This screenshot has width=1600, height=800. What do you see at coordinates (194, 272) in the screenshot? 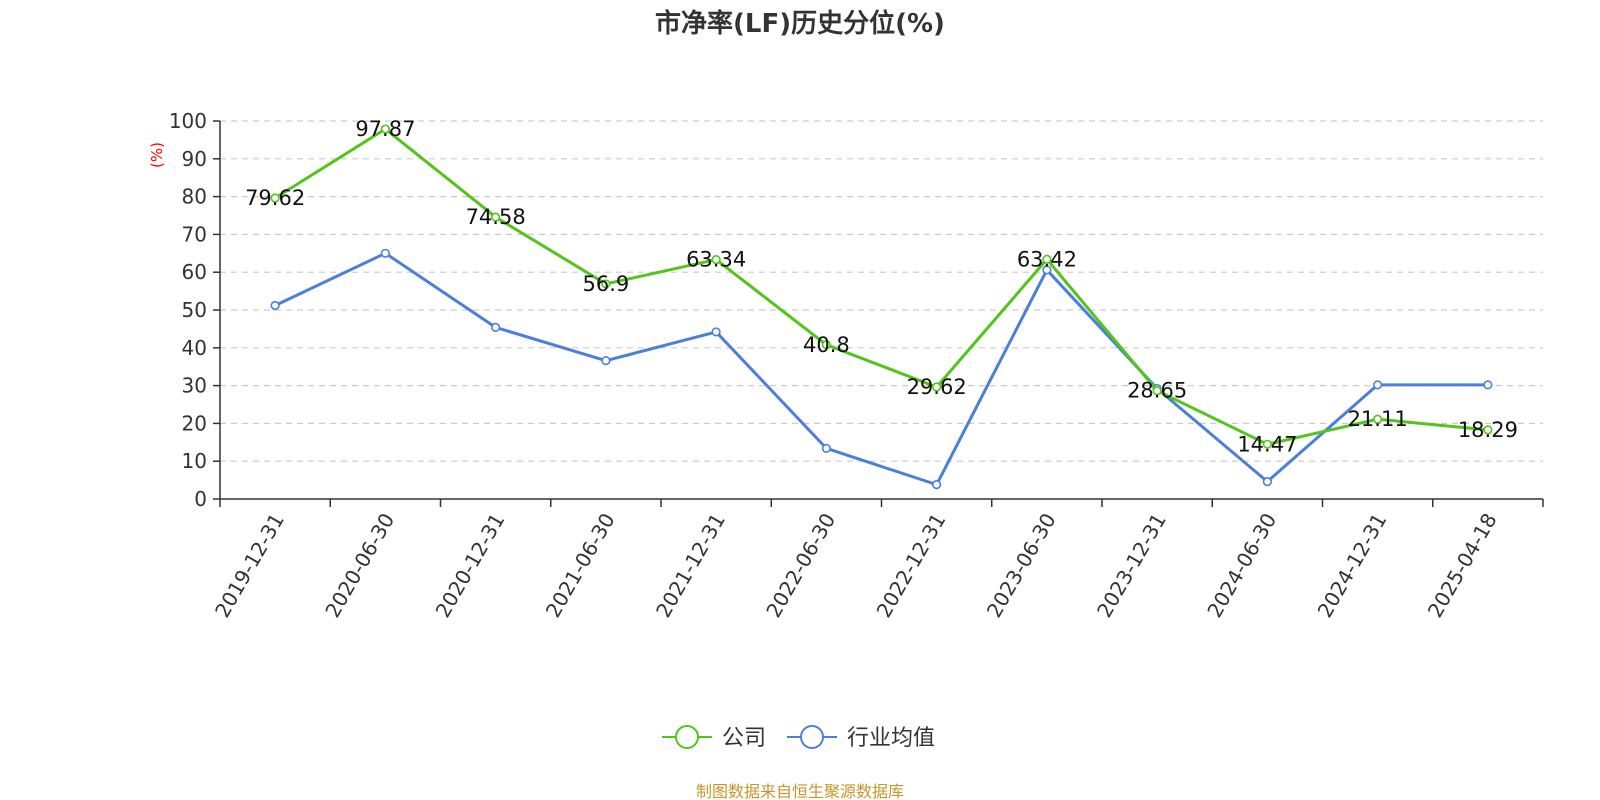
I see `y-tick-label: 60` at bounding box center [194, 272].